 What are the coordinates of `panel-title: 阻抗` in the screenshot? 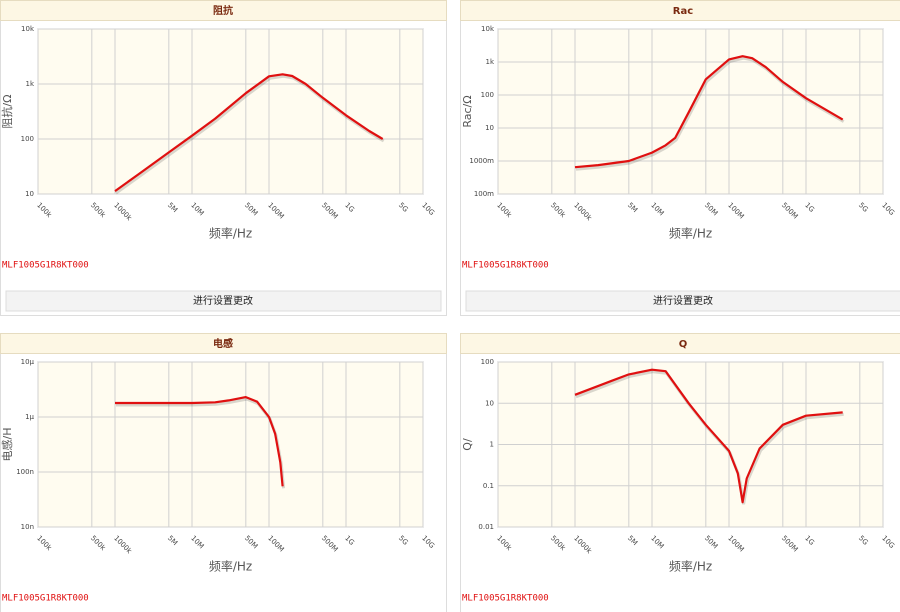 It's located at (223, 10).